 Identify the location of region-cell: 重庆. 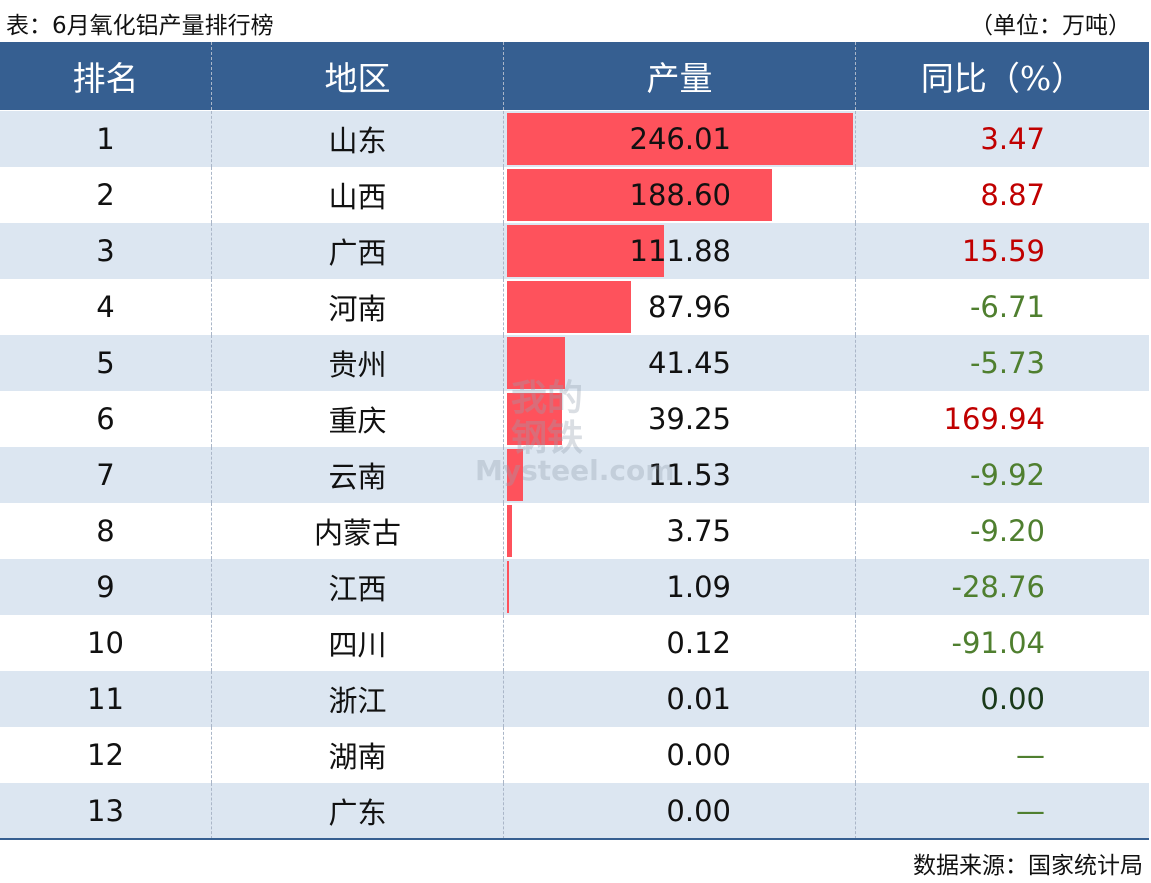
(357, 421).